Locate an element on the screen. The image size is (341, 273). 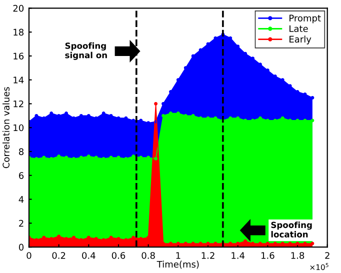
legend-label: Early is located at coordinates (301, 40).